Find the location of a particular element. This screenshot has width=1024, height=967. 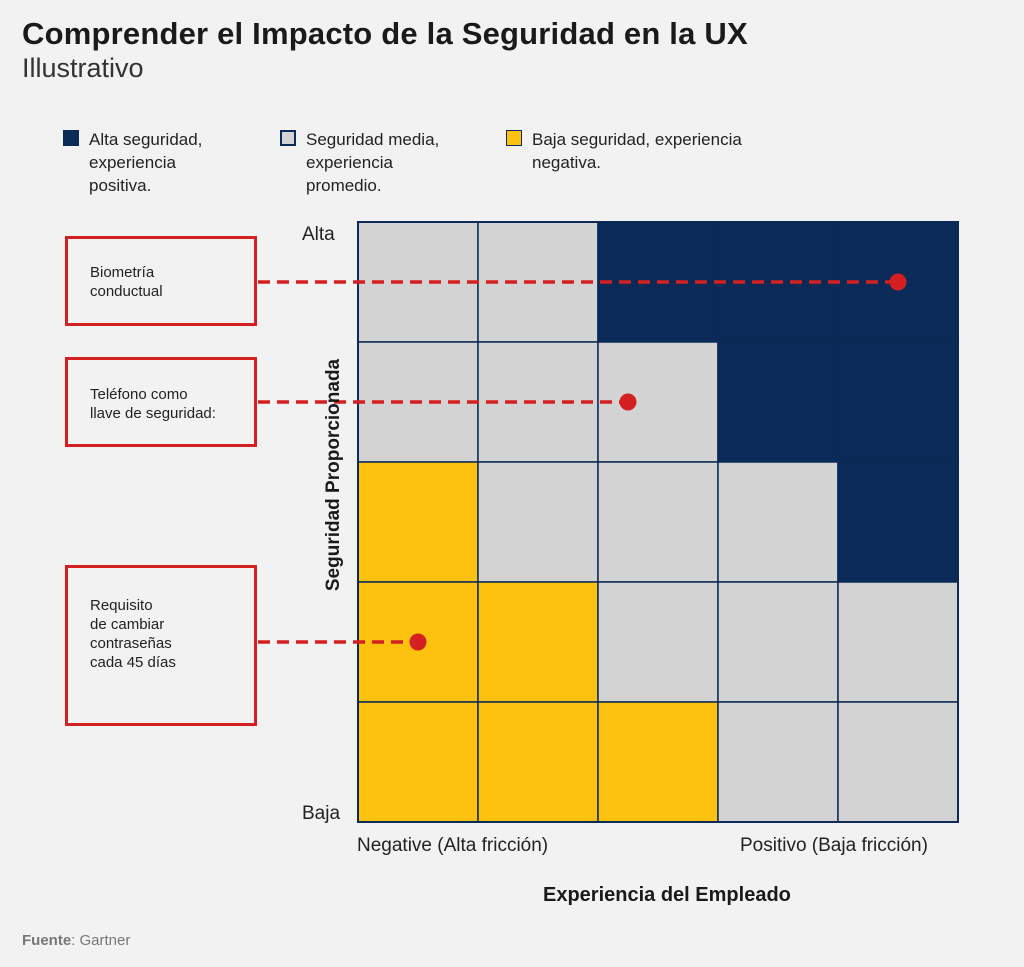

x-tick-positive: Positivo (Baja fricción) is located at coordinates (834, 845).